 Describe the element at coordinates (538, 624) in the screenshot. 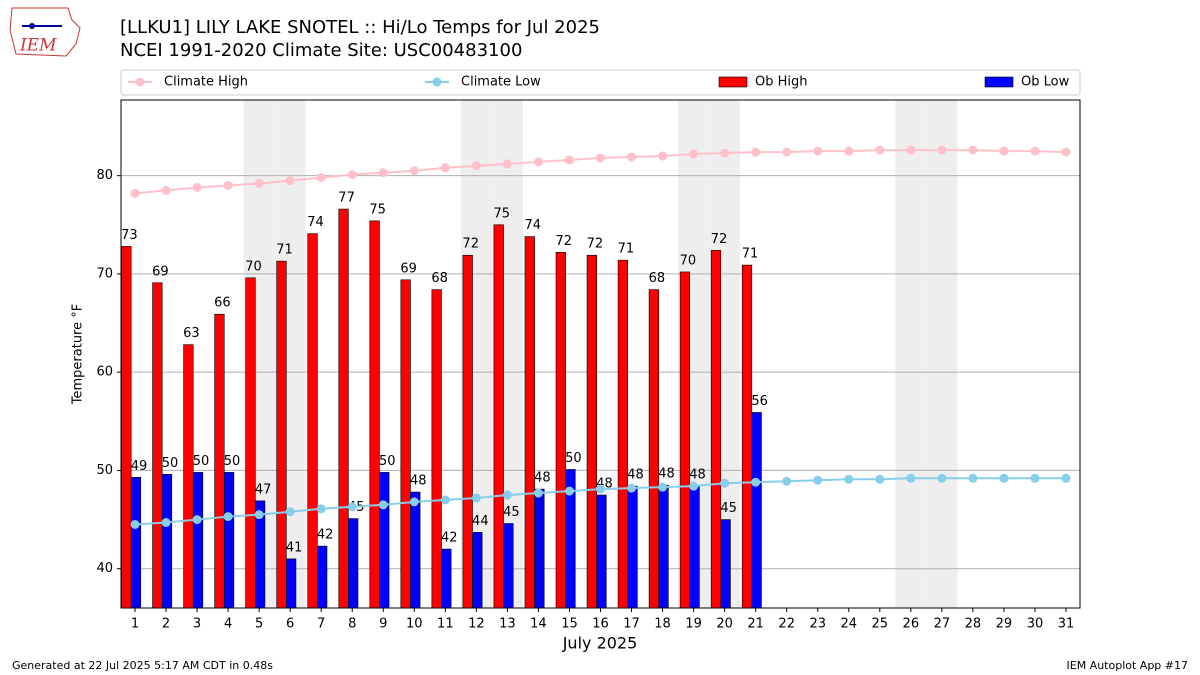

I see `x-tick-label: 14` at that location.